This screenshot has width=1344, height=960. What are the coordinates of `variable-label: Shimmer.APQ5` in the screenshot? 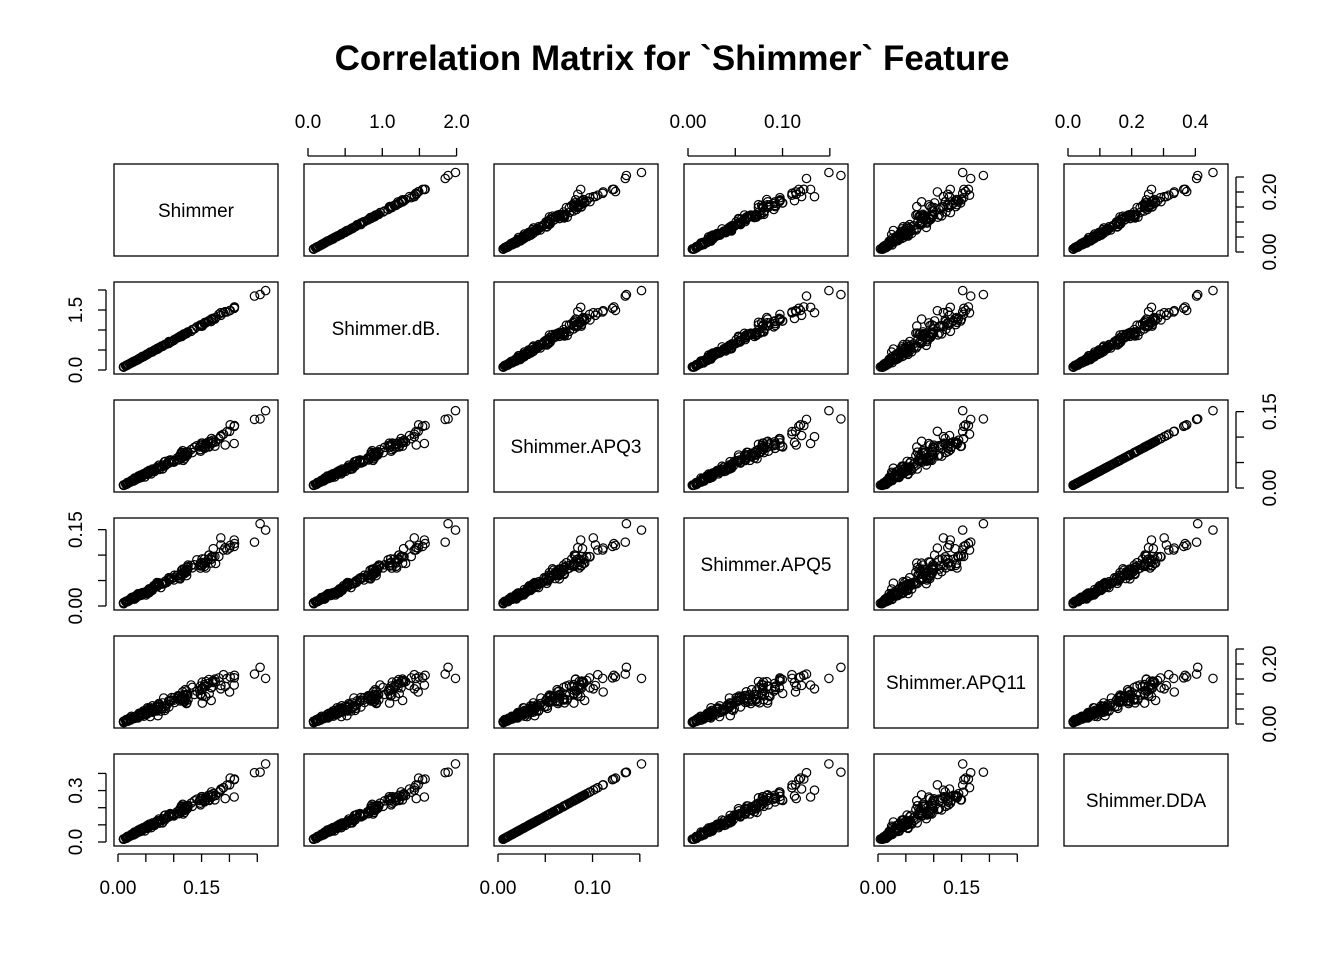 It's located at (766, 565).